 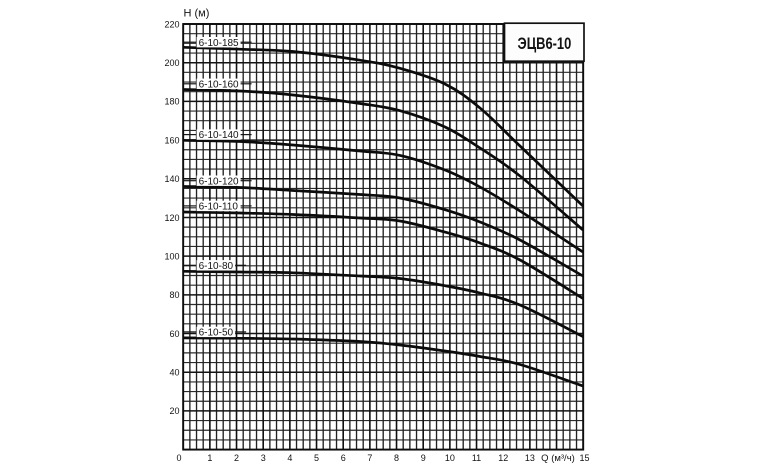 What do you see at coordinates (545, 43) in the screenshot?
I see `svg-text: ЭЦВ6-10` at bounding box center [545, 43].